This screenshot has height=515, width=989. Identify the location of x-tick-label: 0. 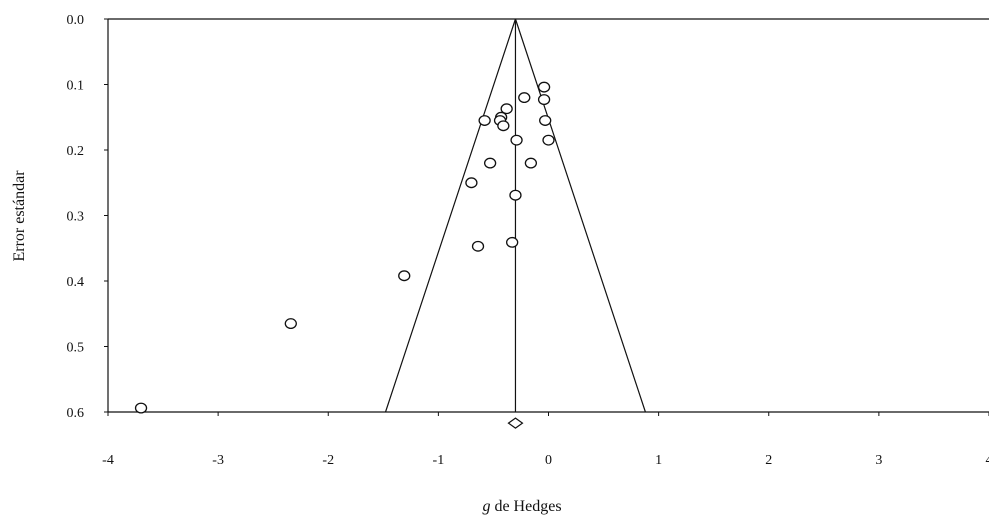
(548, 460).